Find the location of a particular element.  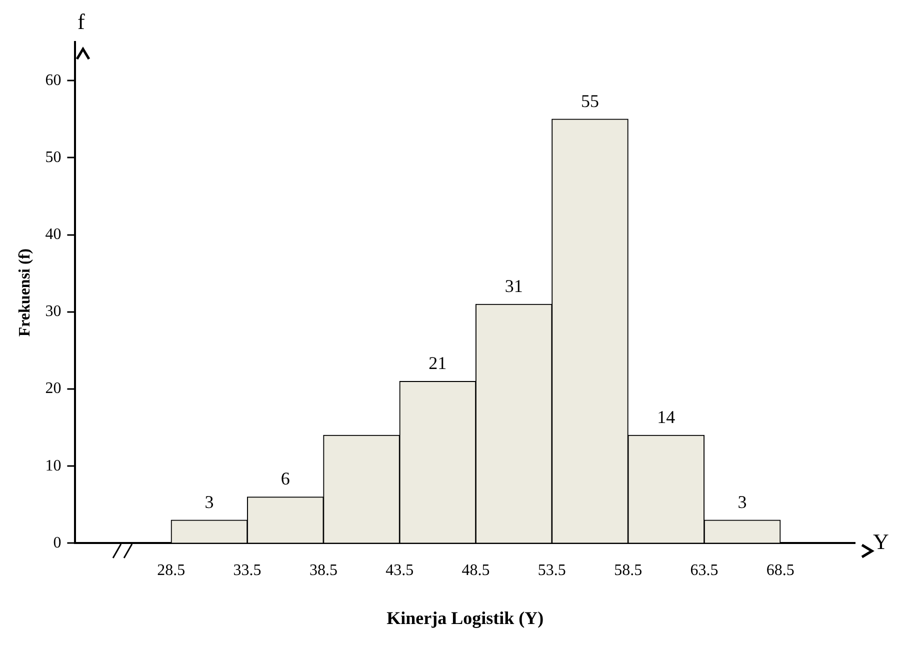

x-tick-label: 63.5 is located at coordinates (704, 571).